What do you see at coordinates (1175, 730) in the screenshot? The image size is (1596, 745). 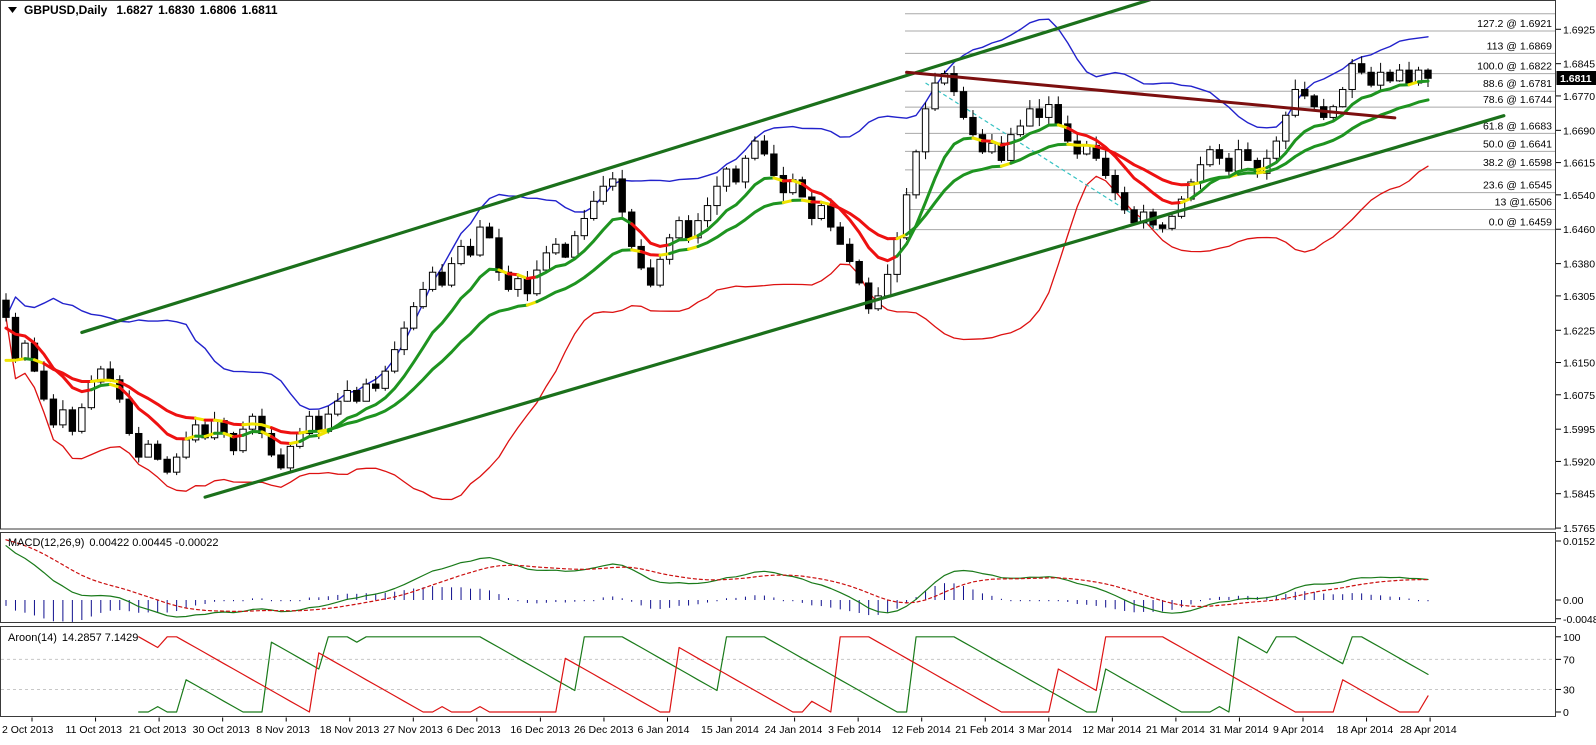 I see `time-tick-label: 21 Mar 2014` at bounding box center [1175, 730].